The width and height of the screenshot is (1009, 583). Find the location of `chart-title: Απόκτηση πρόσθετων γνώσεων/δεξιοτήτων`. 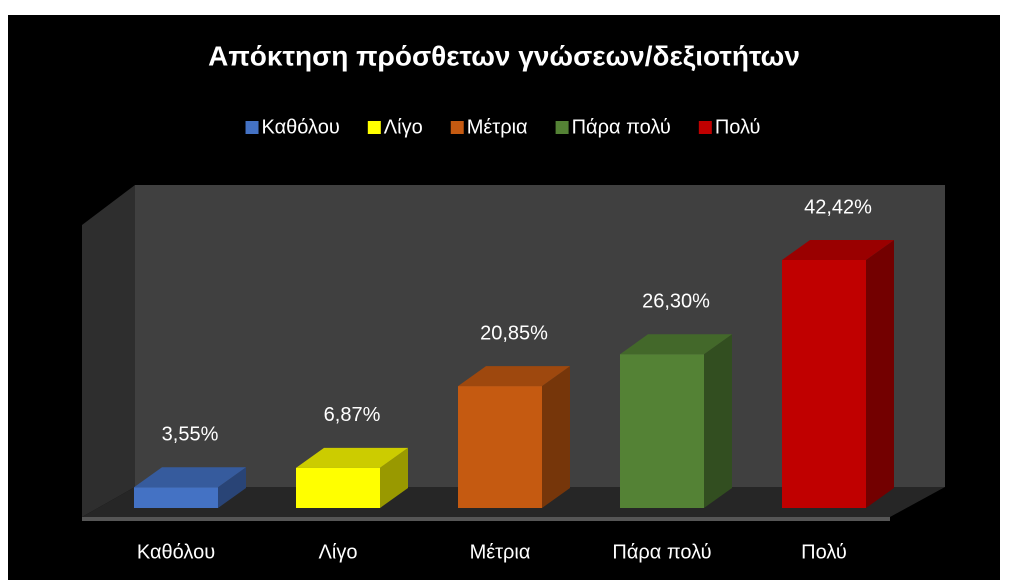

chart-title: Απόκτηση πρόσθετων γνώσεων/δεξιοτήτων is located at coordinates (504, 55).